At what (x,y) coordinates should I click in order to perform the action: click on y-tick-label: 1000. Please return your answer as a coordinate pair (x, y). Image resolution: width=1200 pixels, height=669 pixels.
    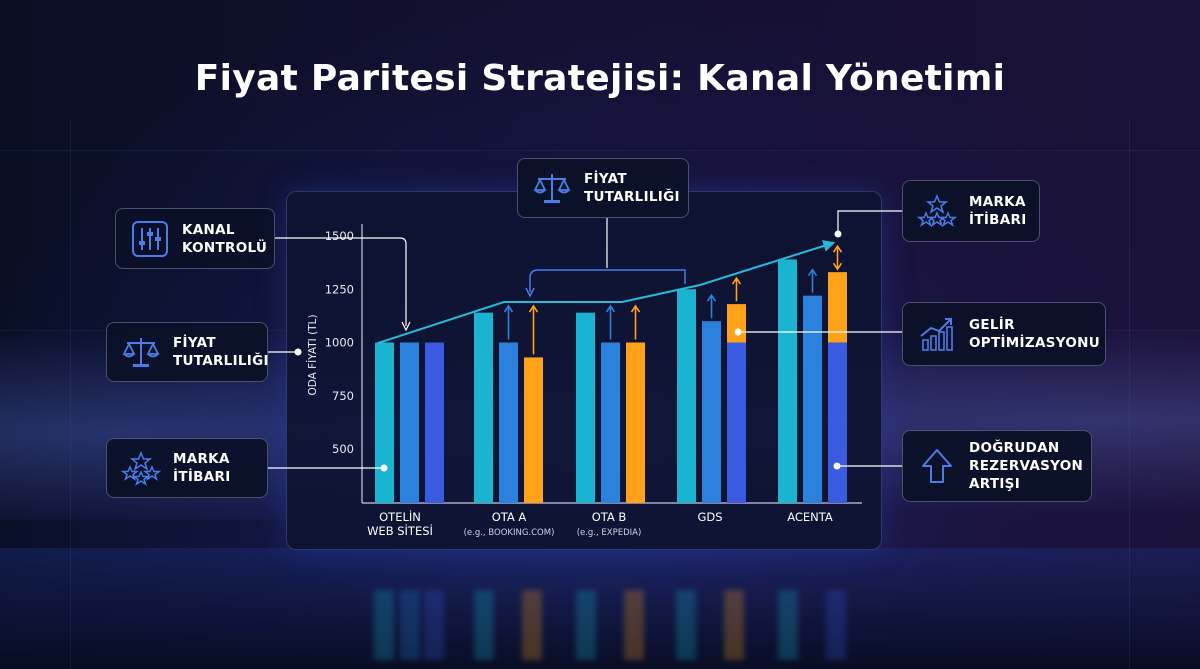
    Looking at the image, I should click on (339, 343).